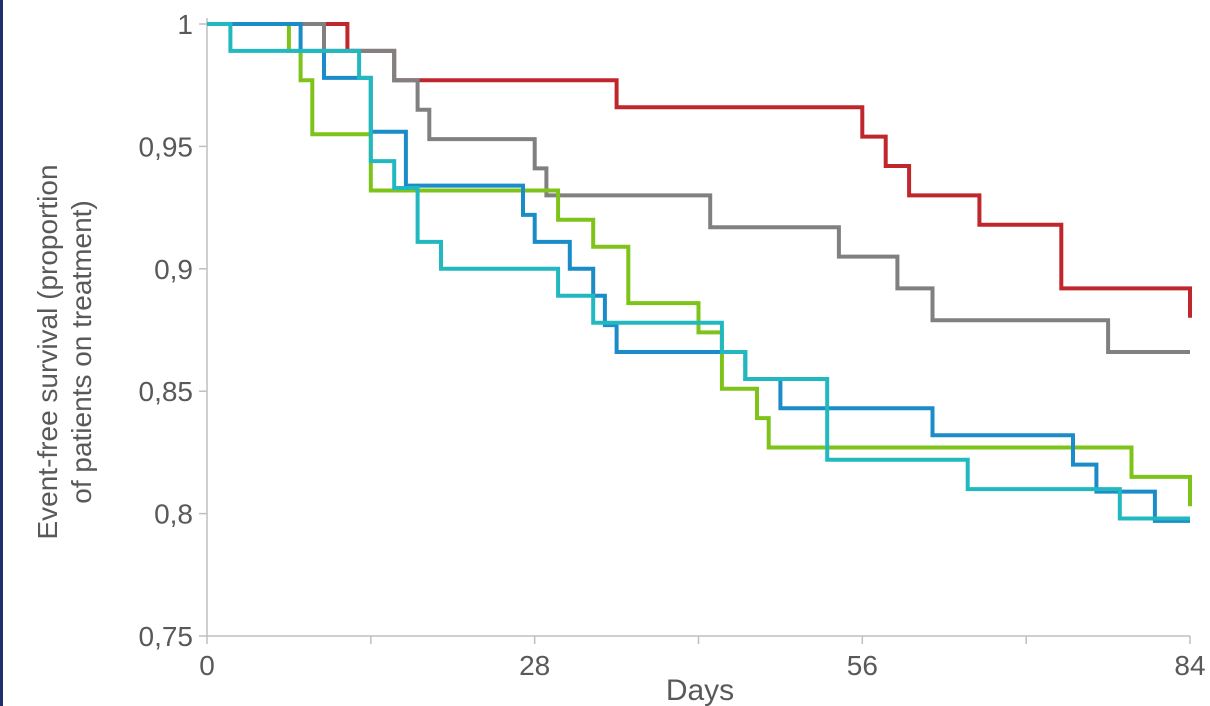  I want to click on y-tick-label: 0,85, so click(166, 391).